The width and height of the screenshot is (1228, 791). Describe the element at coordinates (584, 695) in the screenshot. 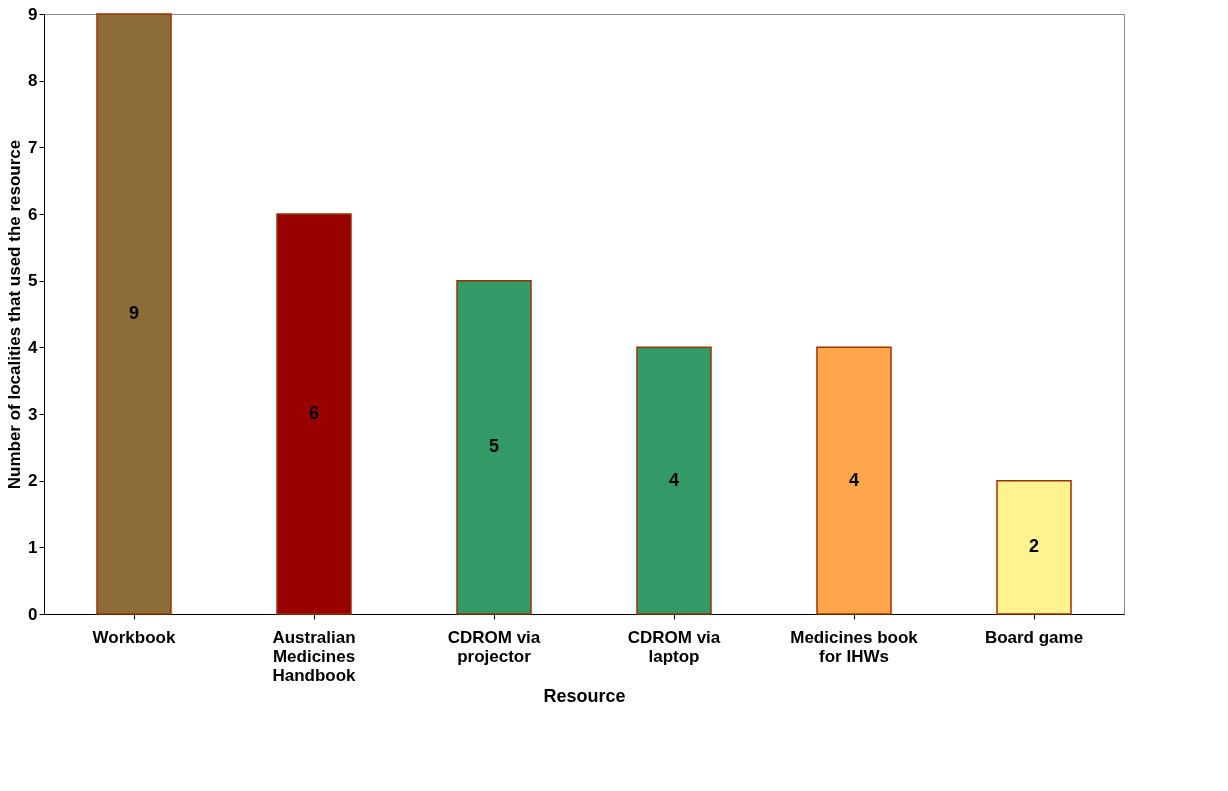

I see `x-axis-title: Resource` at that location.